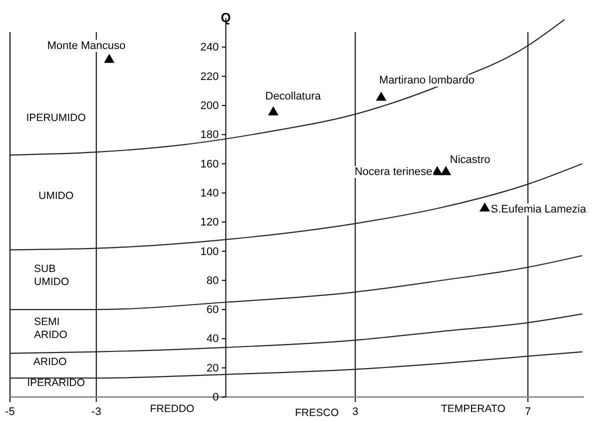 The height and width of the screenshot is (421, 602). I want to click on annotation: Martirano lombardo, so click(427, 80).